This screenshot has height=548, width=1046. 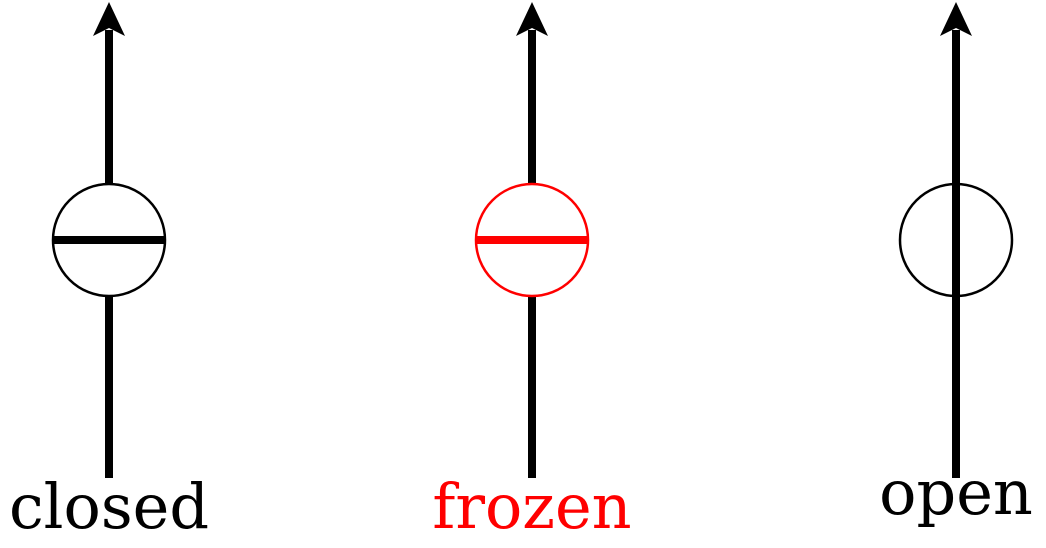 What do you see at coordinates (956, 19) in the screenshot?
I see `valve-open-arrow-head` at bounding box center [956, 19].